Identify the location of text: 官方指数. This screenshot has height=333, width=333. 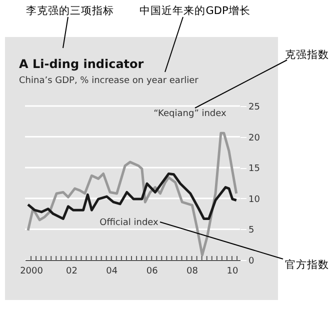
(307, 264).